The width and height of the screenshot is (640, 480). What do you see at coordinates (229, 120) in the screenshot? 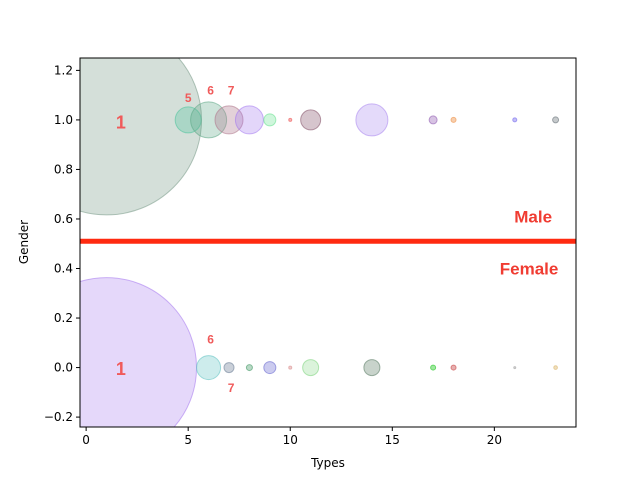
I see `bubble-s0-x7` at bounding box center [229, 120].